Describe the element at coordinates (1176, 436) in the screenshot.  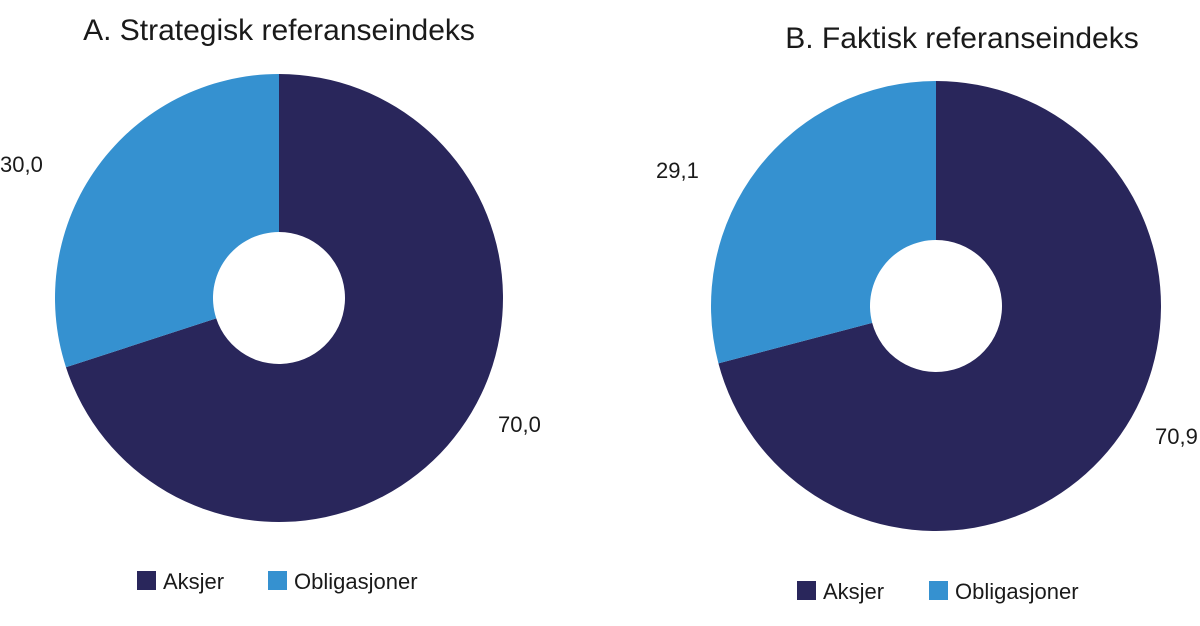
I see `chart-b-label-aksjer: 70,9` at that location.